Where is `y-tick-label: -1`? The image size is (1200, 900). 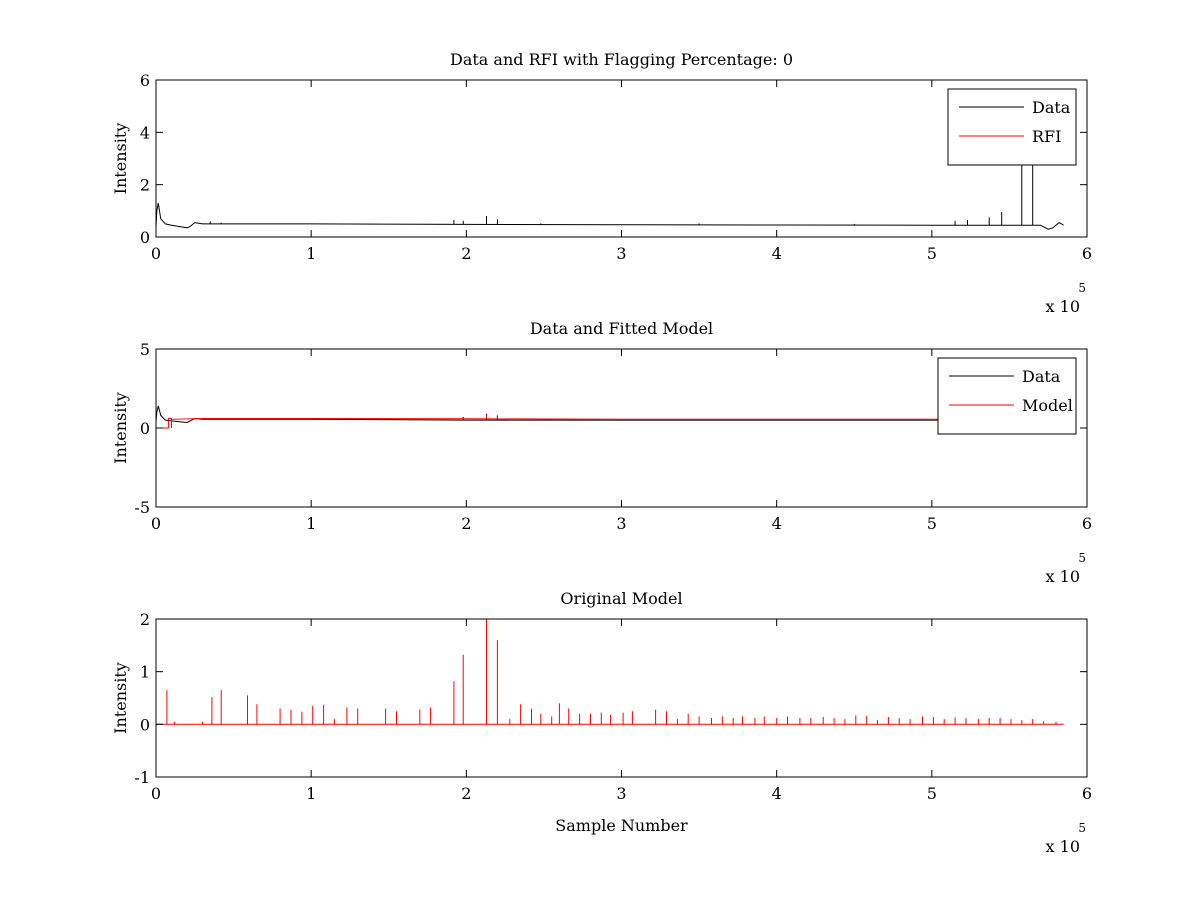
y-tick-label: -1 is located at coordinates (142, 777).